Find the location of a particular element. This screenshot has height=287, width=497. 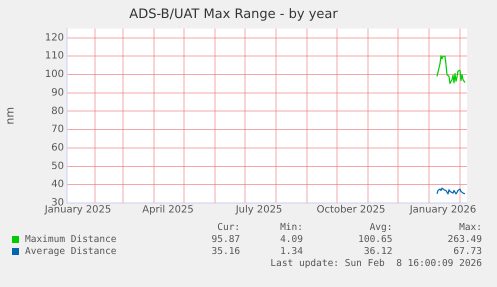

text: 67.73 is located at coordinates (467, 252).